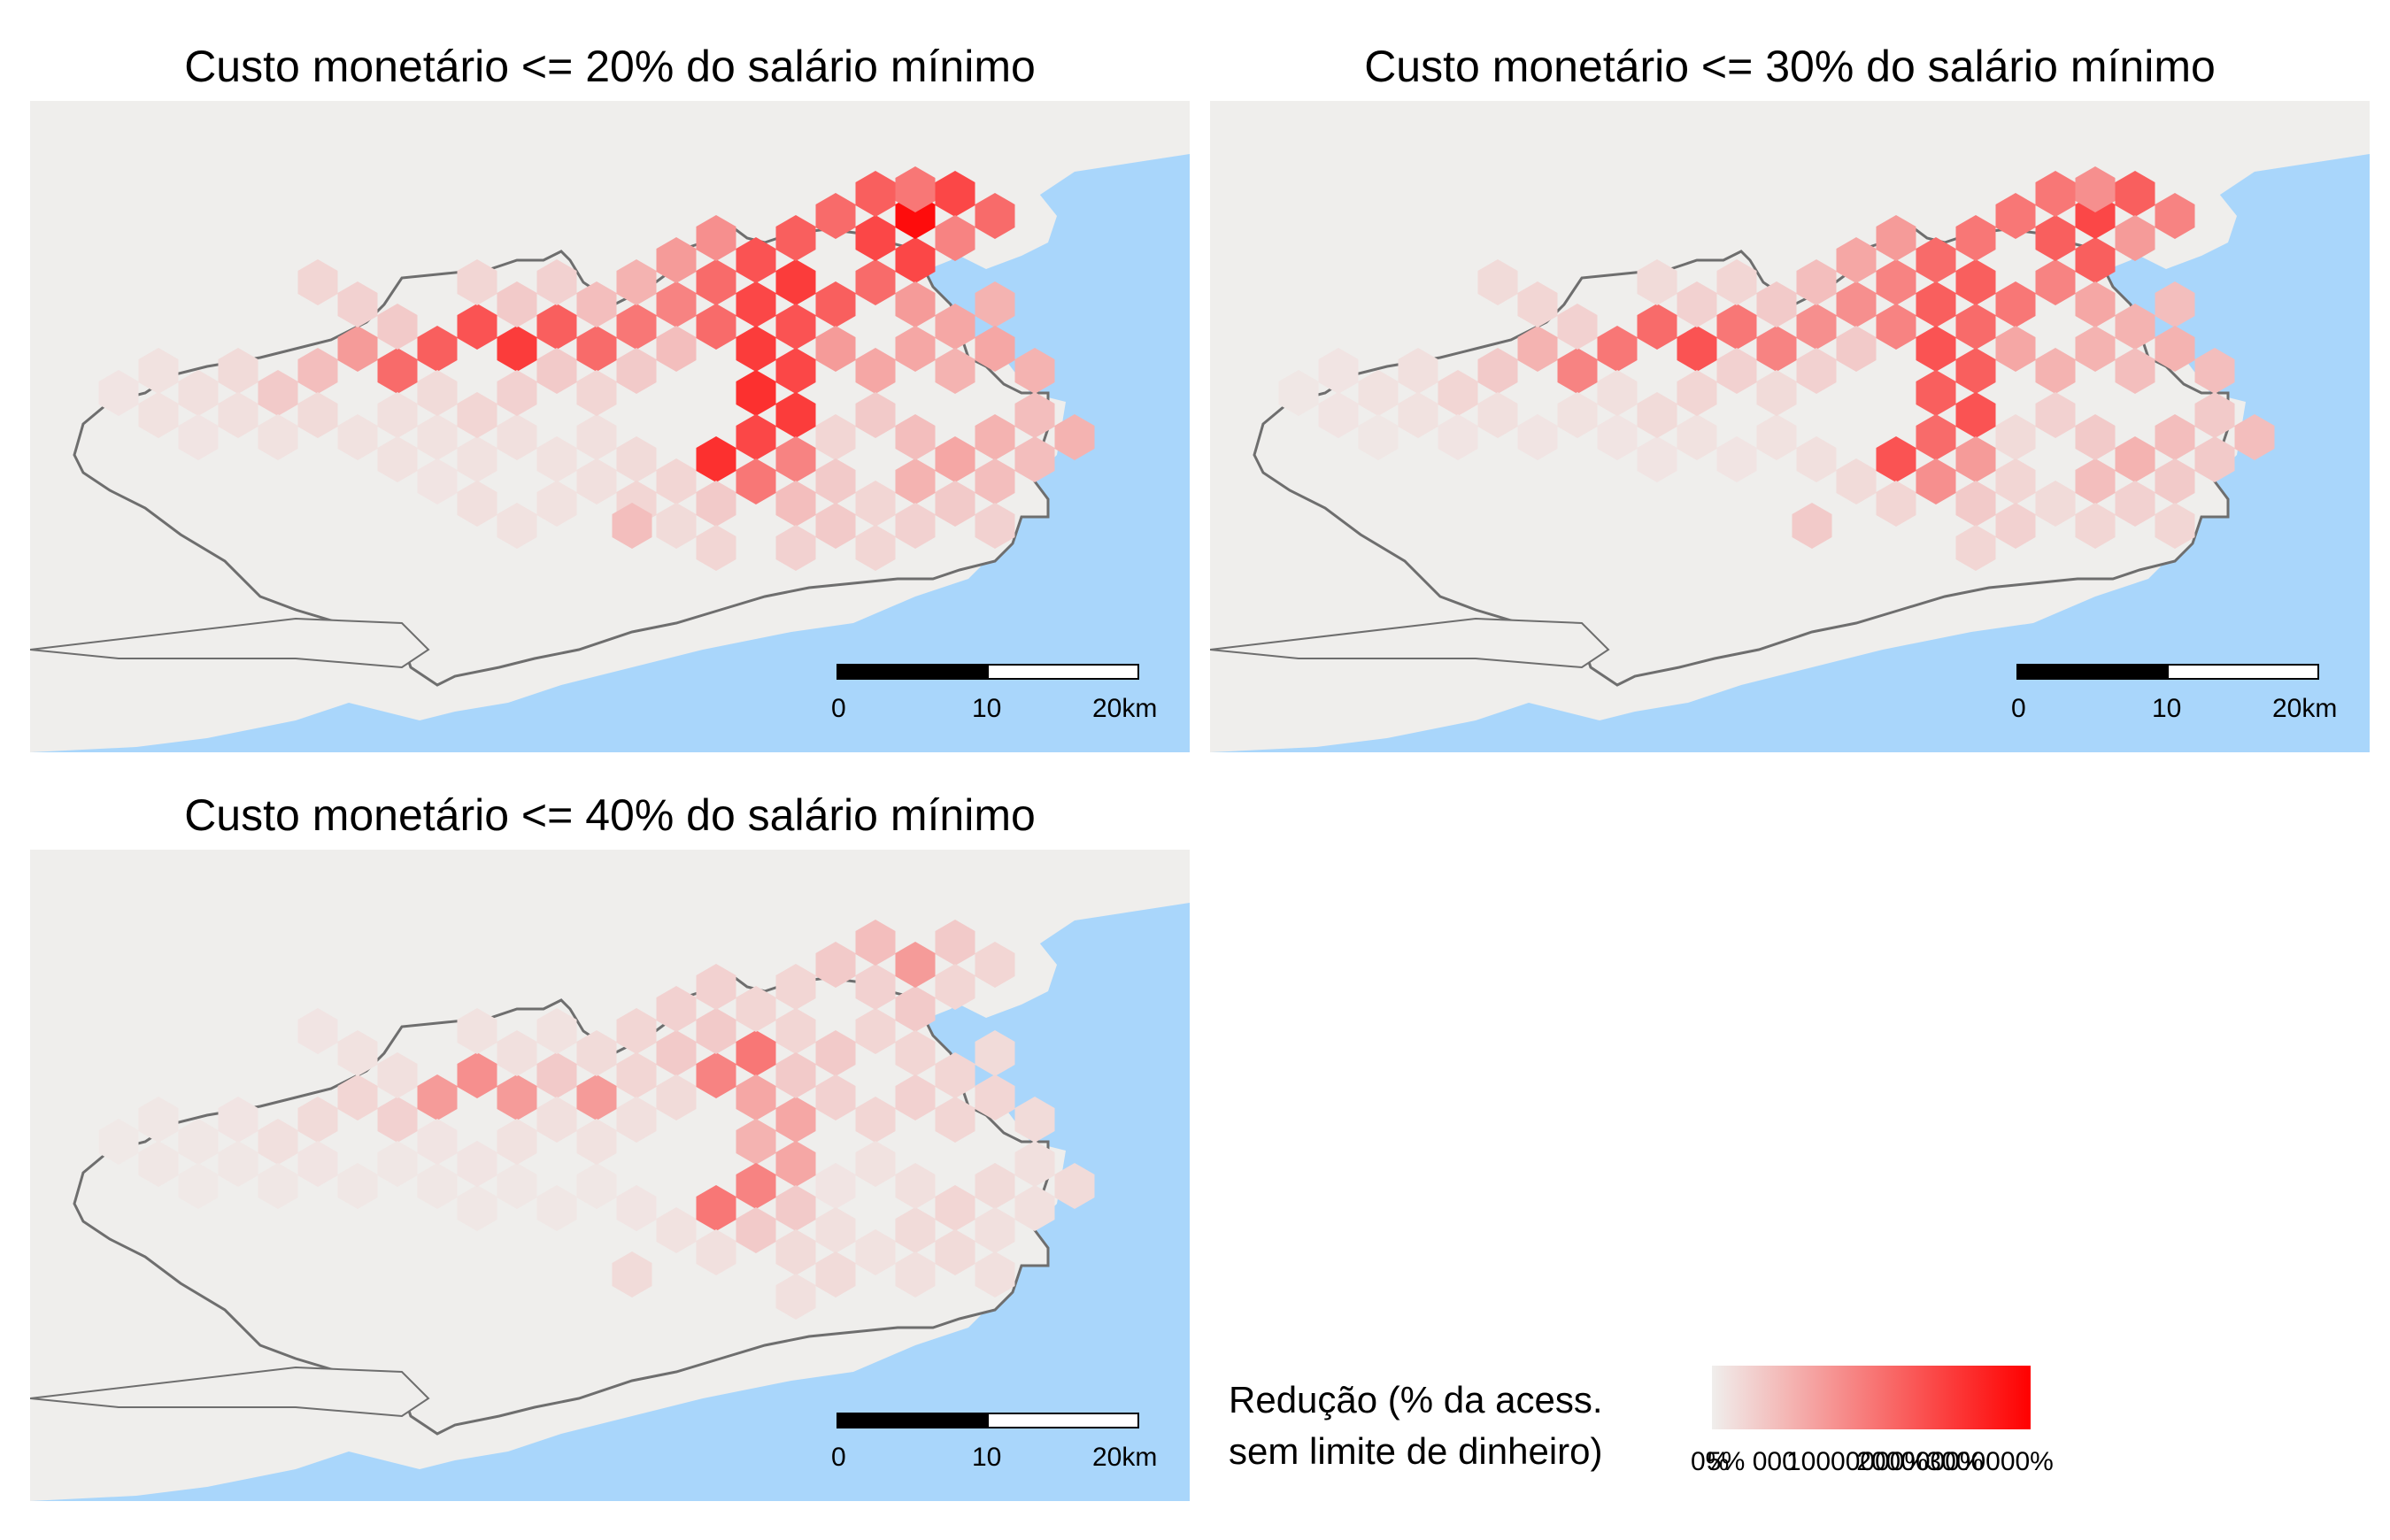 This screenshot has width=2390, height=1540. What do you see at coordinates (2167, 709) in the screenshot?
I see `scale-label-10: 10` at bounding box center [2167, 709].